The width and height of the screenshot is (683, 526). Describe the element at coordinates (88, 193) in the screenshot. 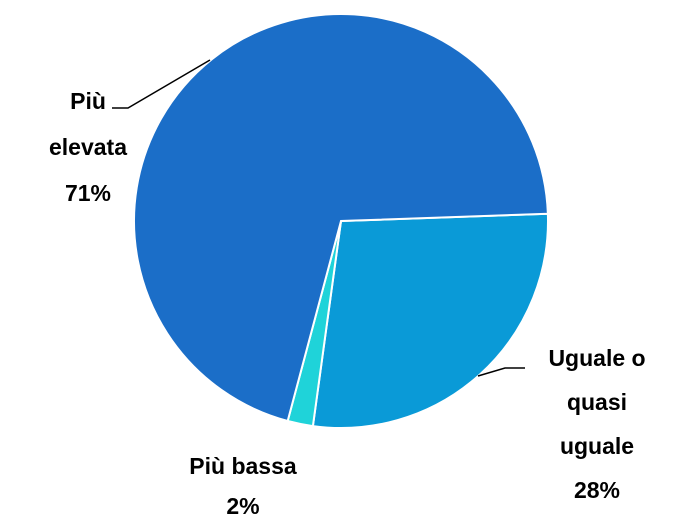

I see `value-label: 71%` at that location.